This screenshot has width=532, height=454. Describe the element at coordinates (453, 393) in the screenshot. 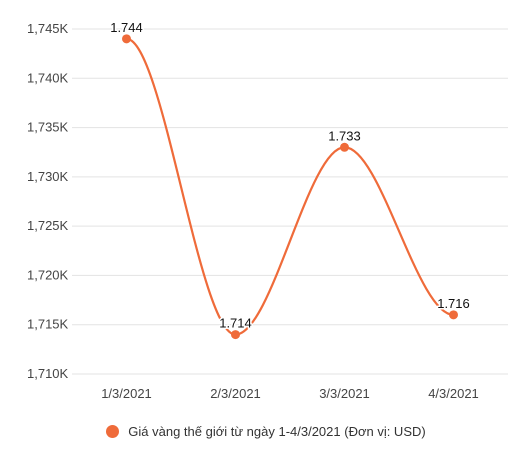

I see `x-tick-label: 4/3/2021` at that location.